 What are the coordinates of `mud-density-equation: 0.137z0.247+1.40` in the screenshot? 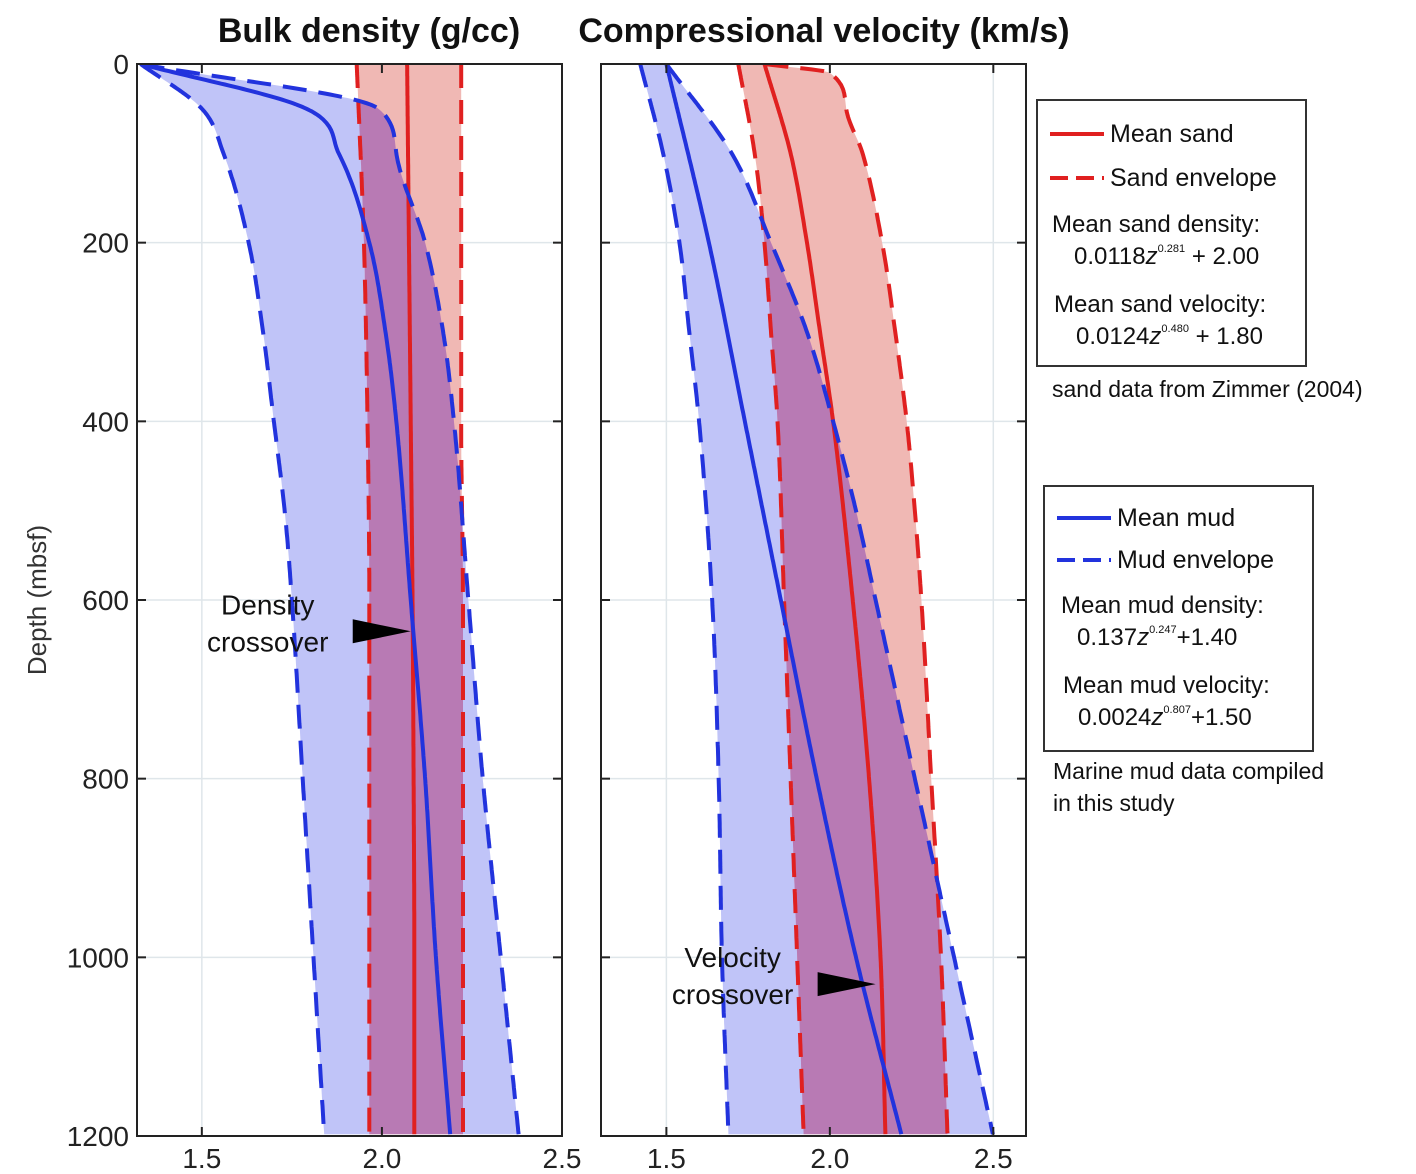 It's located at (1157, 637).